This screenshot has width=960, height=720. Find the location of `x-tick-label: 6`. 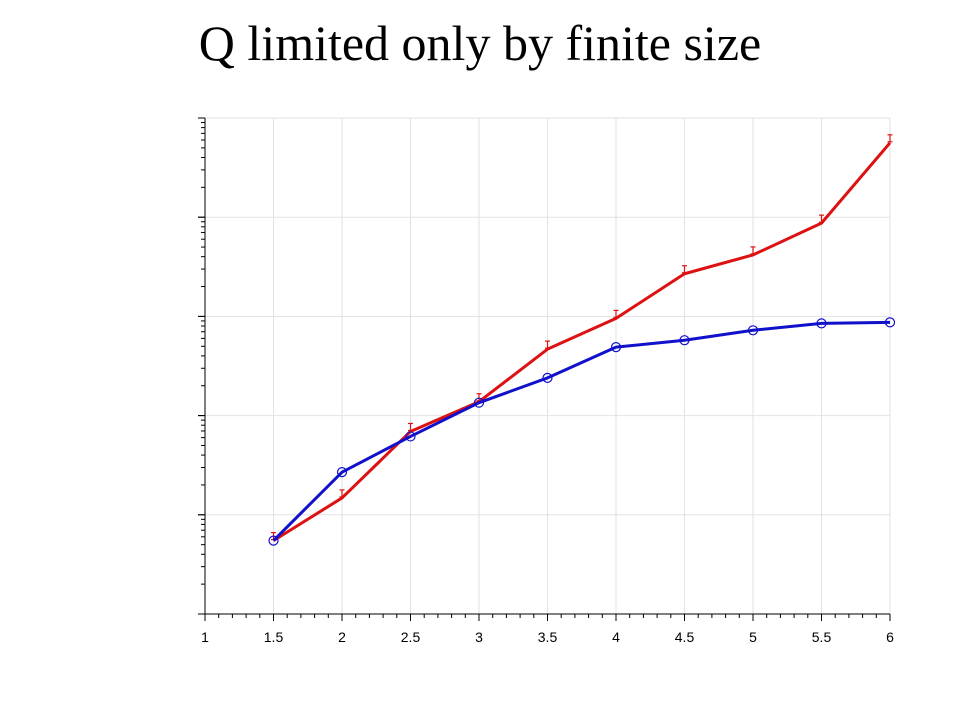

x-tick-label: 6 is located at coordinates (890, 637).